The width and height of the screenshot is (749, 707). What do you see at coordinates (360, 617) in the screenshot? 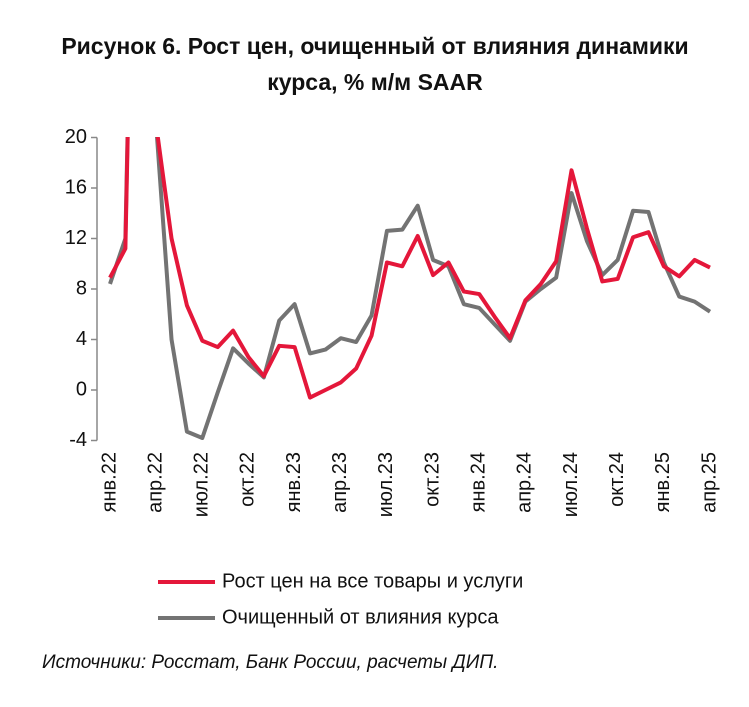
I see `legend-label: Очищенный от влияния курса` at bounding box center [360, 617].